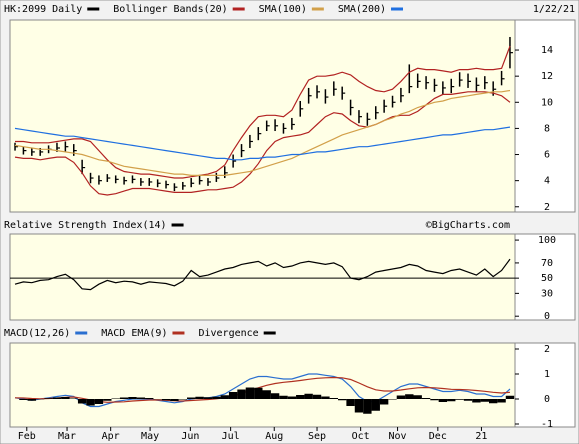 This screenshot has width=579, height=444. Describe the element at coordinates (317, 436) in the screenshot. I see `x-tick-label: Sep` at that location.